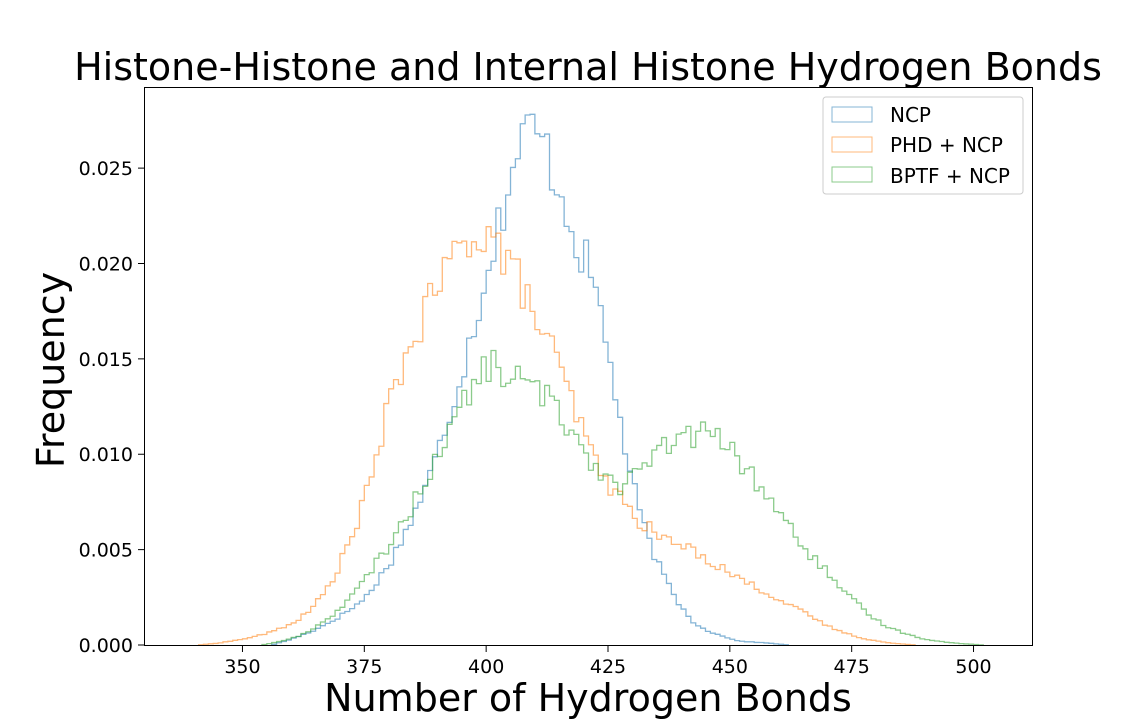 The width and height of the screenshot is (1148, 725). What do you see at coordinates (852, 114) in the screenshot?
I see `legend-swatch-ncp` at bounding box center [852, 114].